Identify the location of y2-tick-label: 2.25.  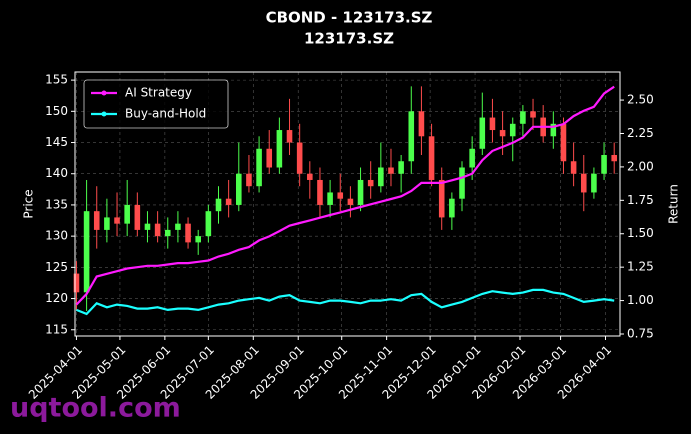
(640, 133).